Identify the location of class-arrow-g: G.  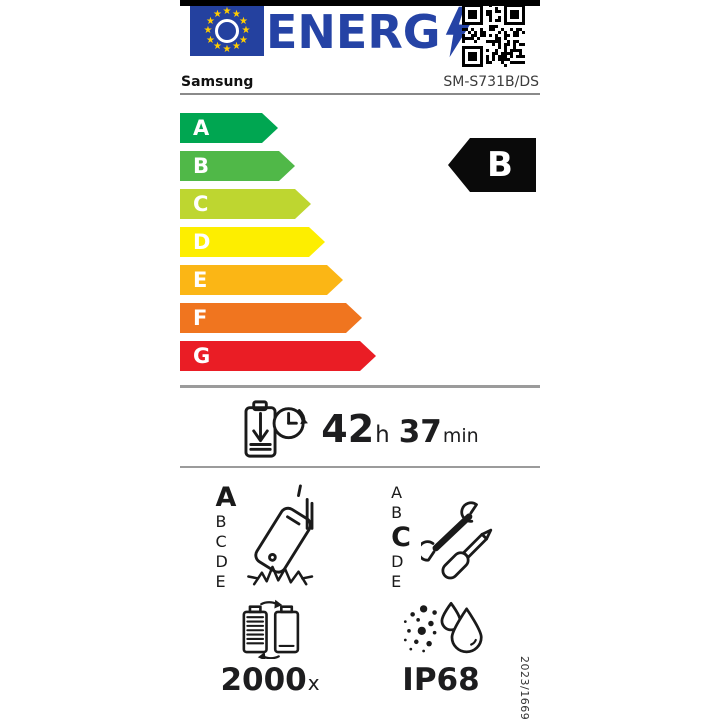
(278, 356).